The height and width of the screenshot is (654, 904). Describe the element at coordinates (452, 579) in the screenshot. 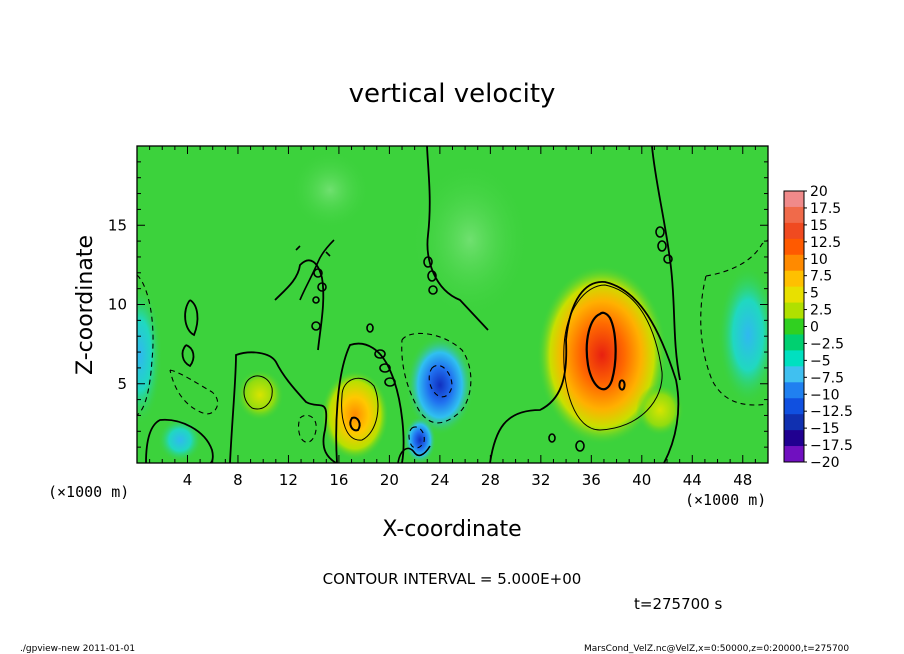

I see `contour-interval-label: CONTOUR INTERVAL = 5.000E+00` at that location.